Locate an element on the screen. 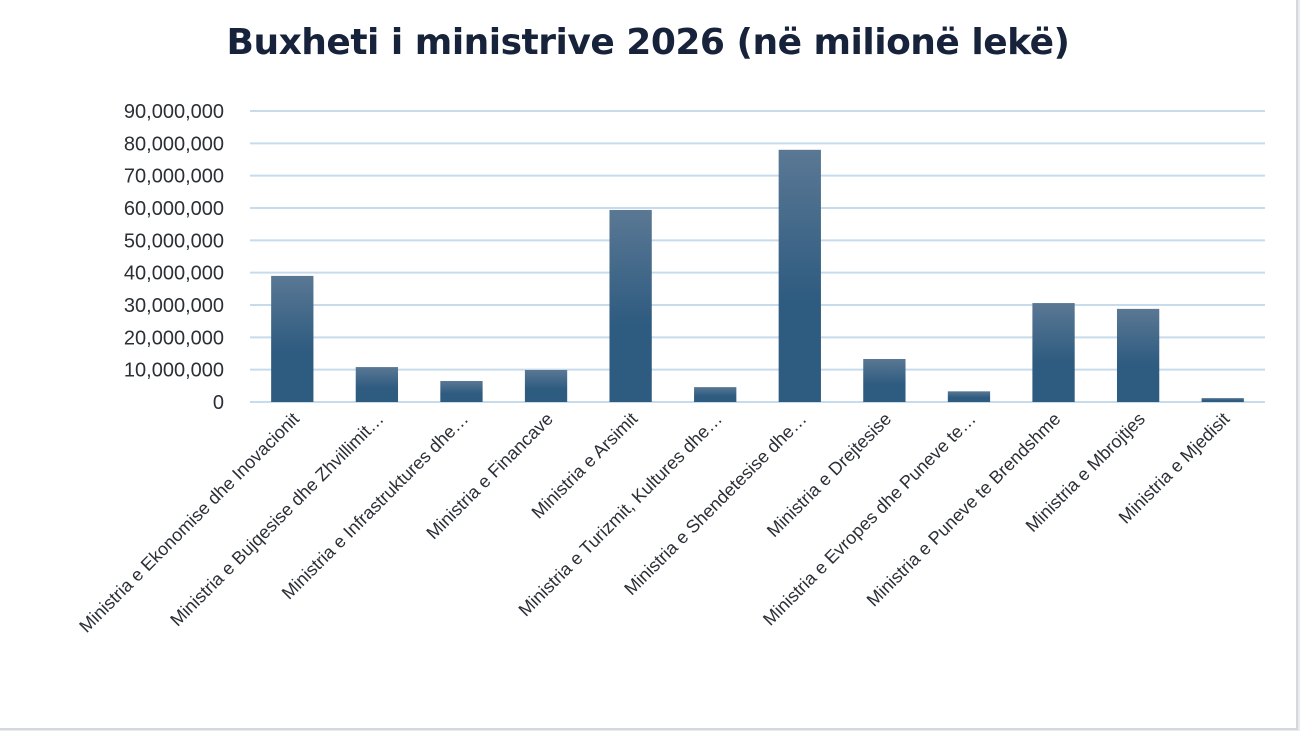 Image resolution: width=1300 pixels, height=731 pixels. y-tick-label: 80,000,000 is located at coordinates (174, 144).